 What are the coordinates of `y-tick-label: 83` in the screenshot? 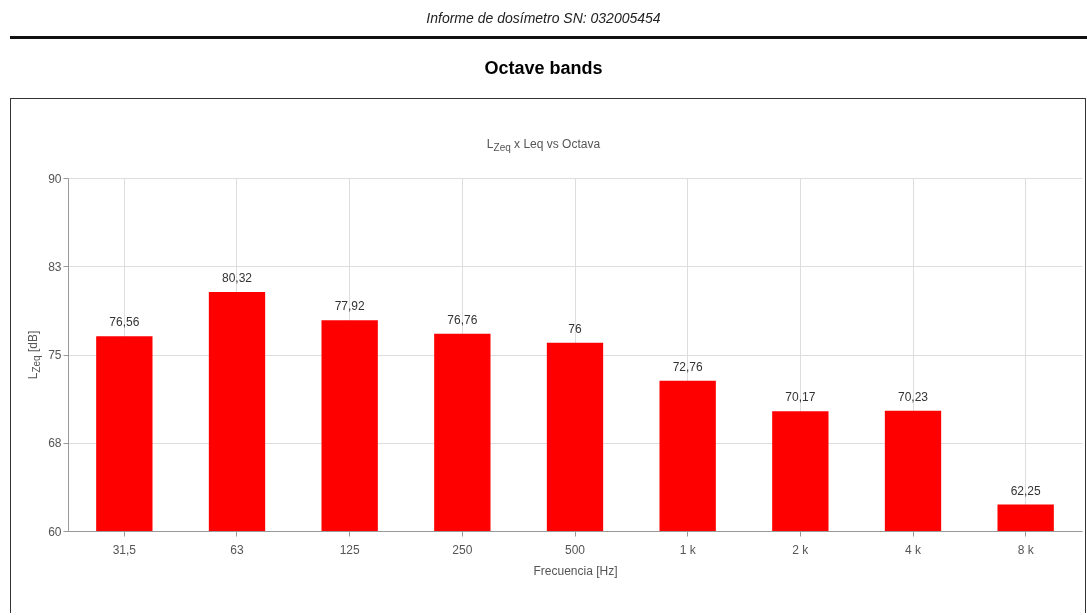 It's located at (55, 266).